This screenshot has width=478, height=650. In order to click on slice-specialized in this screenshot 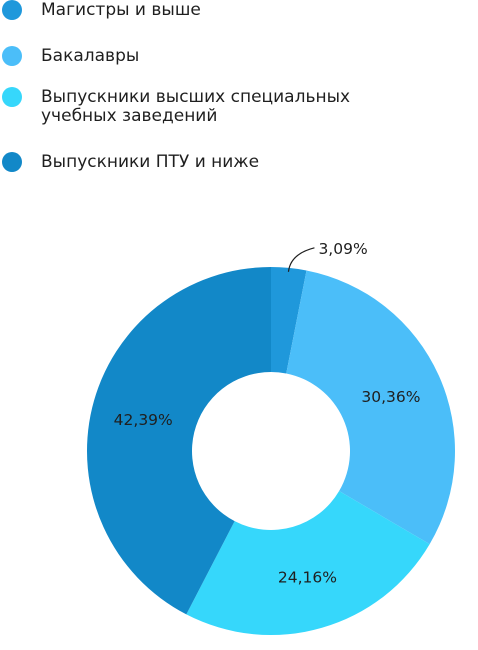, I will do `click(308, 563)`.